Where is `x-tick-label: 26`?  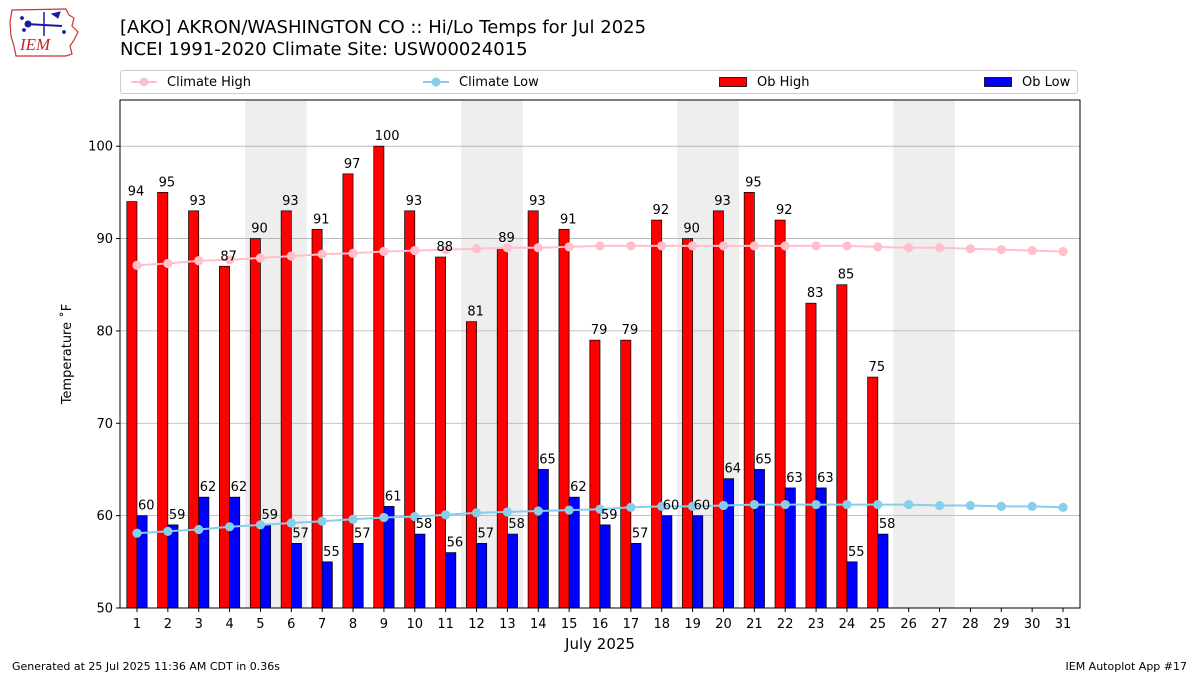
x-tick-label: 26 is located at coordinates (908, 624).